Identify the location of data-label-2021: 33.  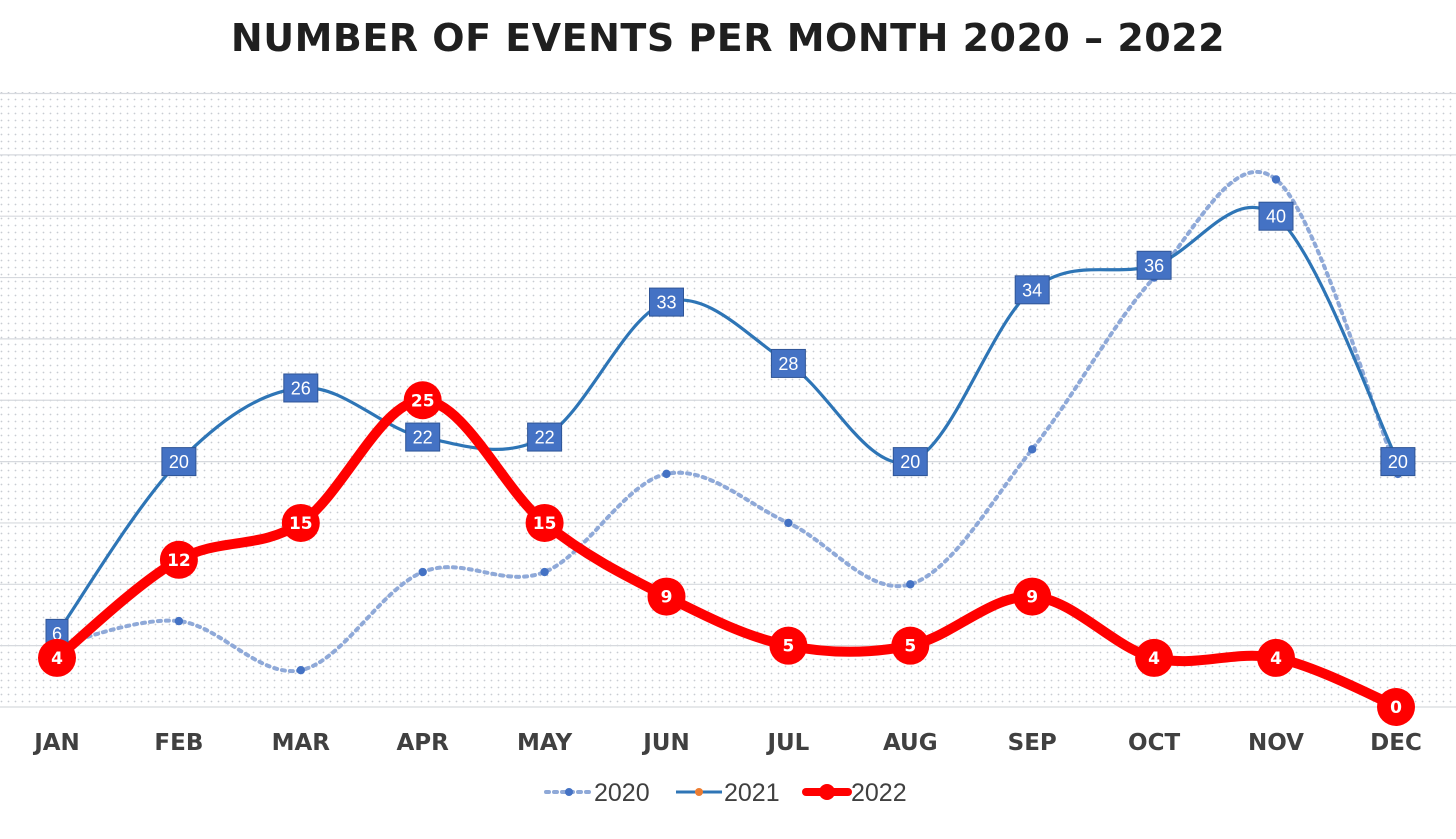
(666, 303).